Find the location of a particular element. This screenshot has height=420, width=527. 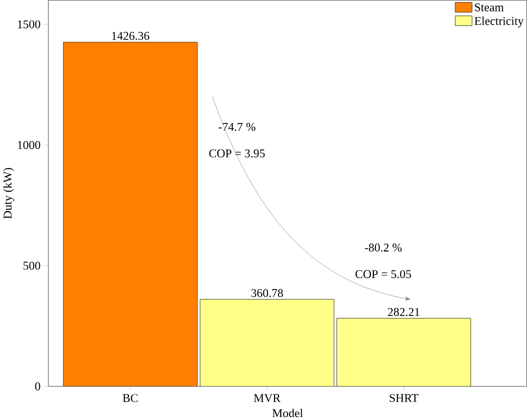

annotation: COP = 5.05 is located at coordinates (384, 274).